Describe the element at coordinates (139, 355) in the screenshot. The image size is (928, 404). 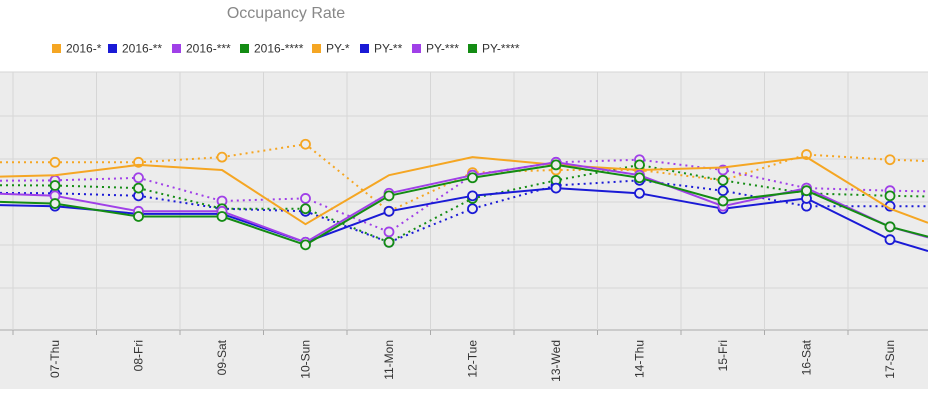
I see `x-tick-label: 08-Fri` at that location.